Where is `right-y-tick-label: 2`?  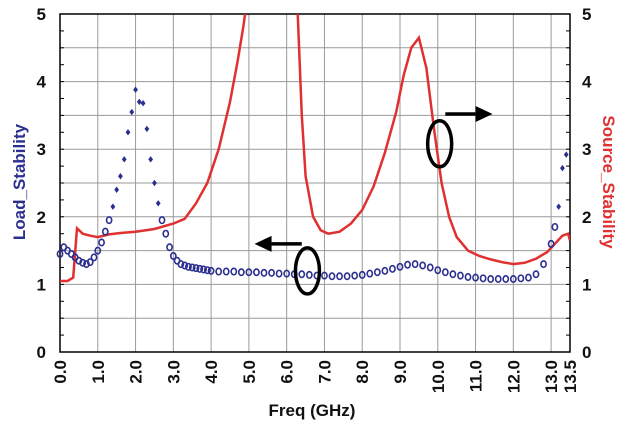
right-y-tick-label: 2 is located at coordinates (586, 217).